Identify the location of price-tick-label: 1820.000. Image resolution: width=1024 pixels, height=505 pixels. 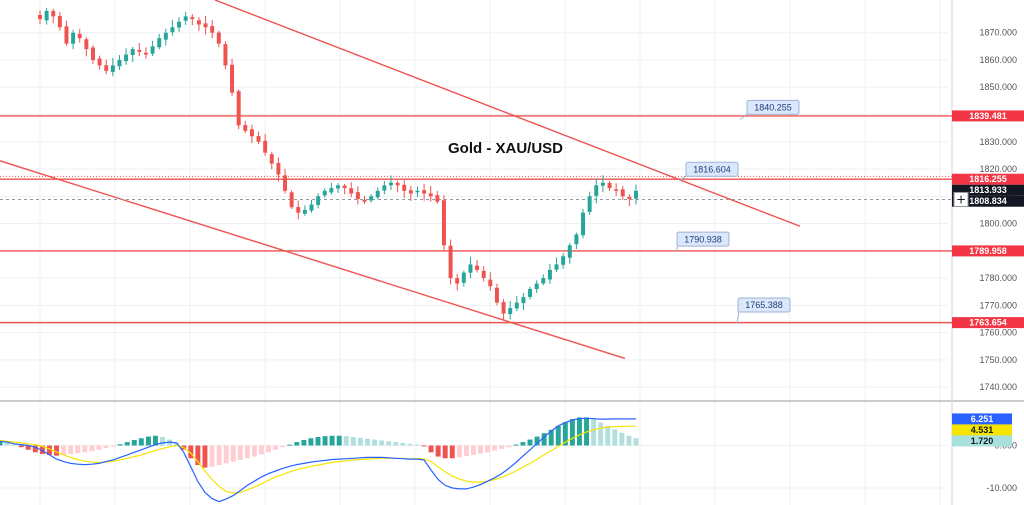
(998, 169).